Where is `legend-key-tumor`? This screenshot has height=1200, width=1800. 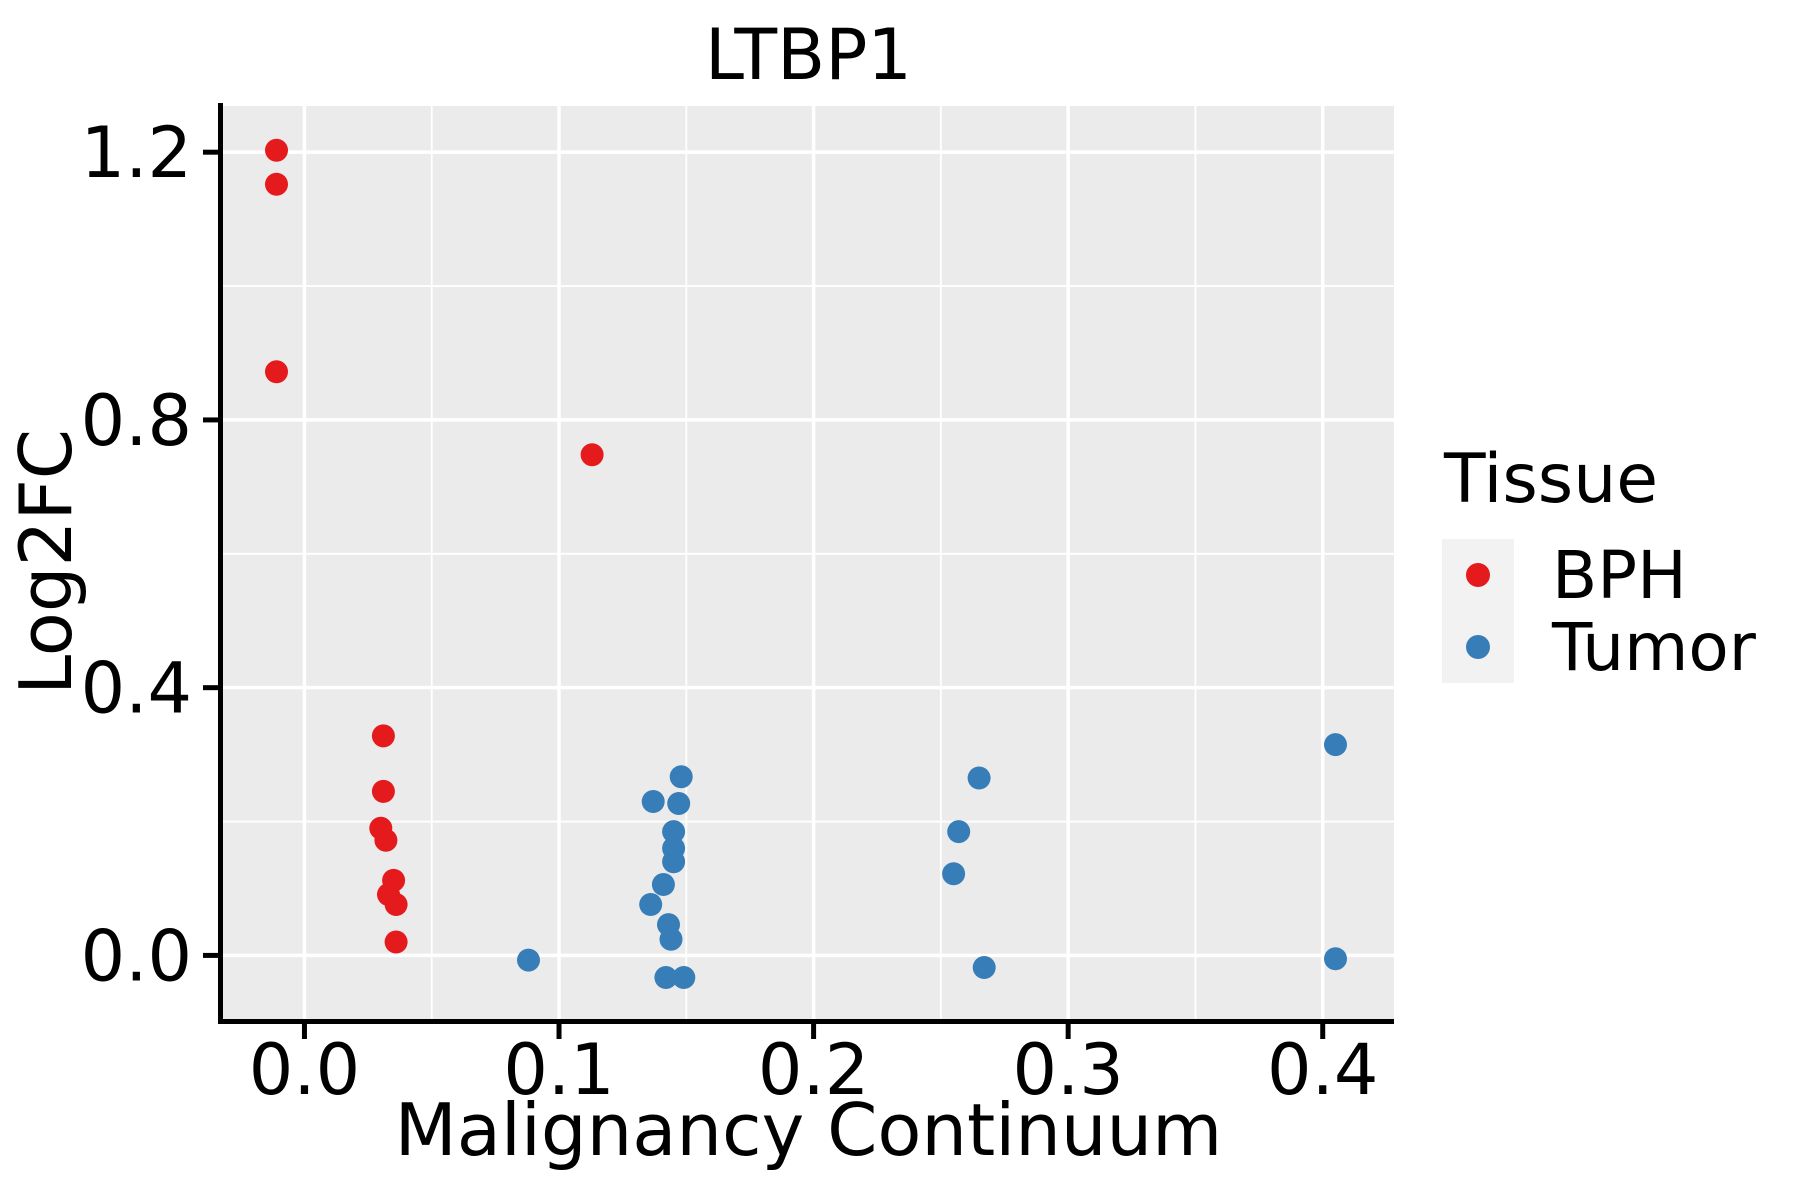 legend-key-tumor is located at coordinates (1478, 647).